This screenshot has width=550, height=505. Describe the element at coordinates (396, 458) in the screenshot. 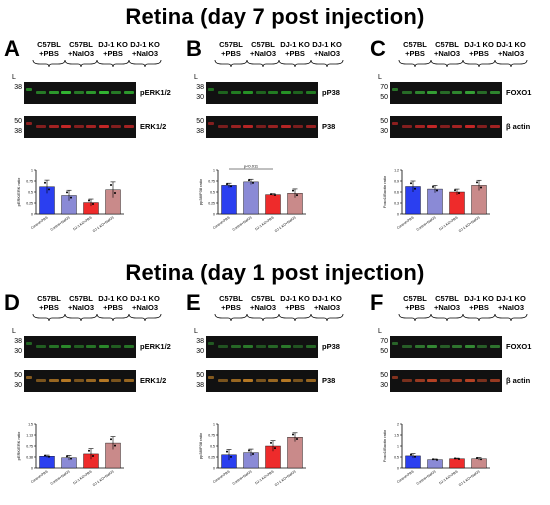

I see `y-tick-label: 0.5` at that location.